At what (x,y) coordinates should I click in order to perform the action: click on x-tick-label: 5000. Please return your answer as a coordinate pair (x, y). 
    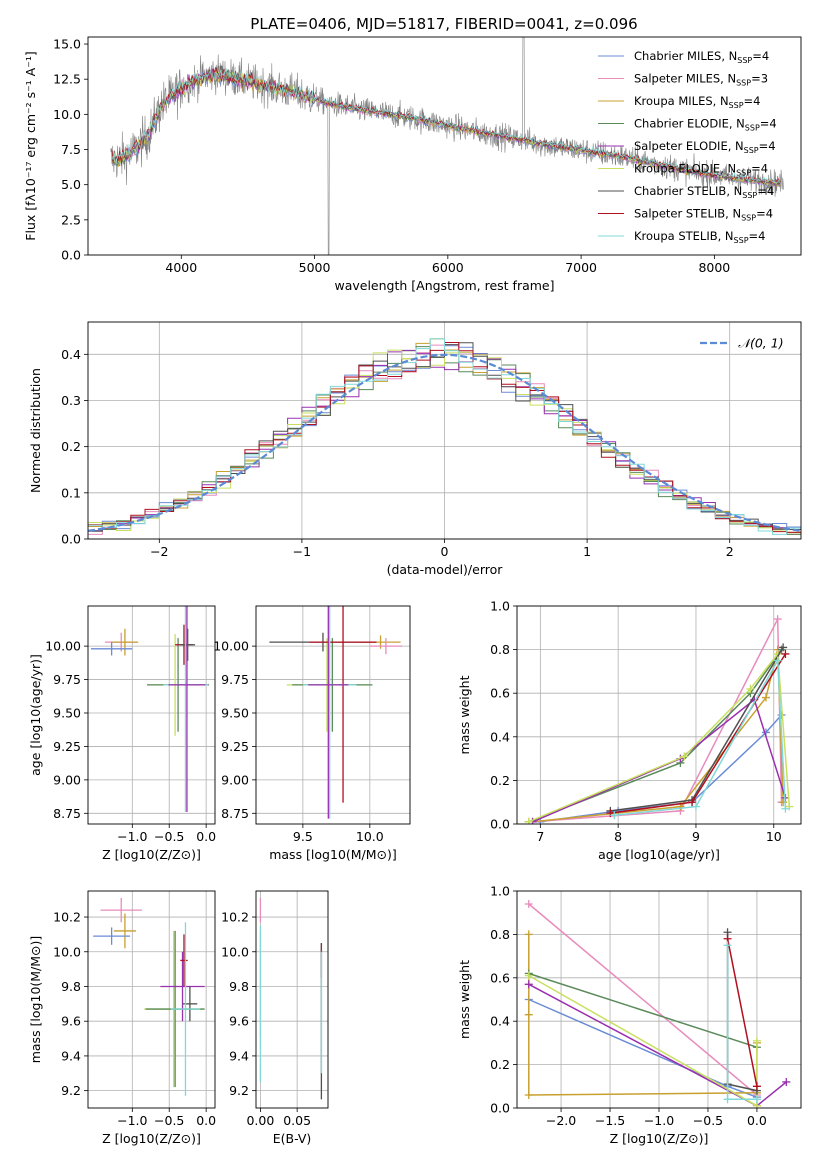
    Looking at the image, I should click on (315, 267).